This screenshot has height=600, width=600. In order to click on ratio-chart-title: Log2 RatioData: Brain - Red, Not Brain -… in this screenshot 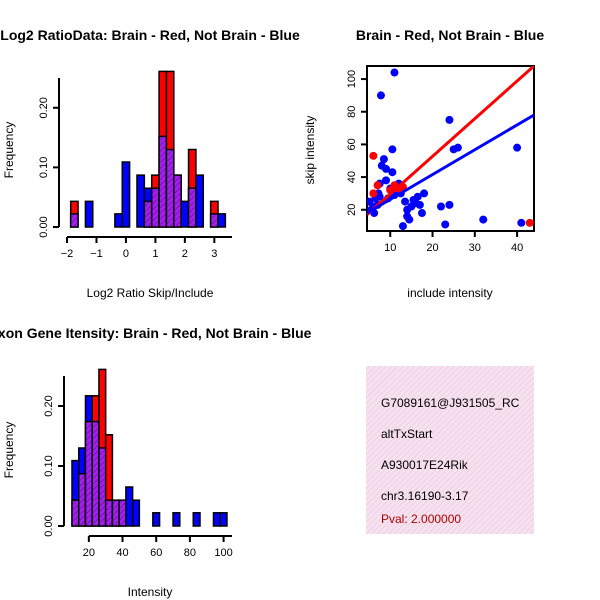, I will do `click(150, 35)`.